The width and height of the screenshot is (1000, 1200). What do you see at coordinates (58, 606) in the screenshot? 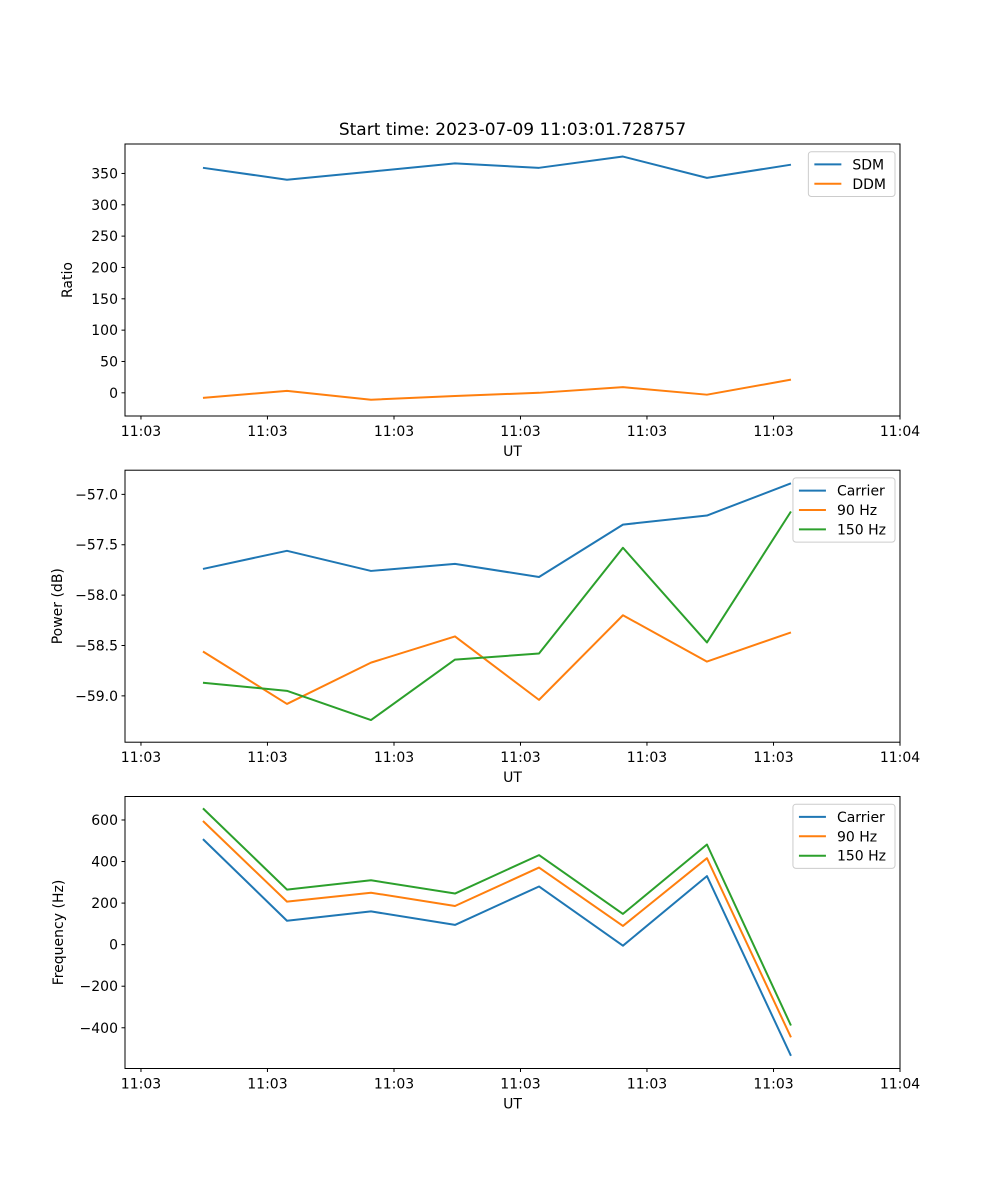
I see `y-axis-label-power: Power (dB)` at bounding box center [58, 606].